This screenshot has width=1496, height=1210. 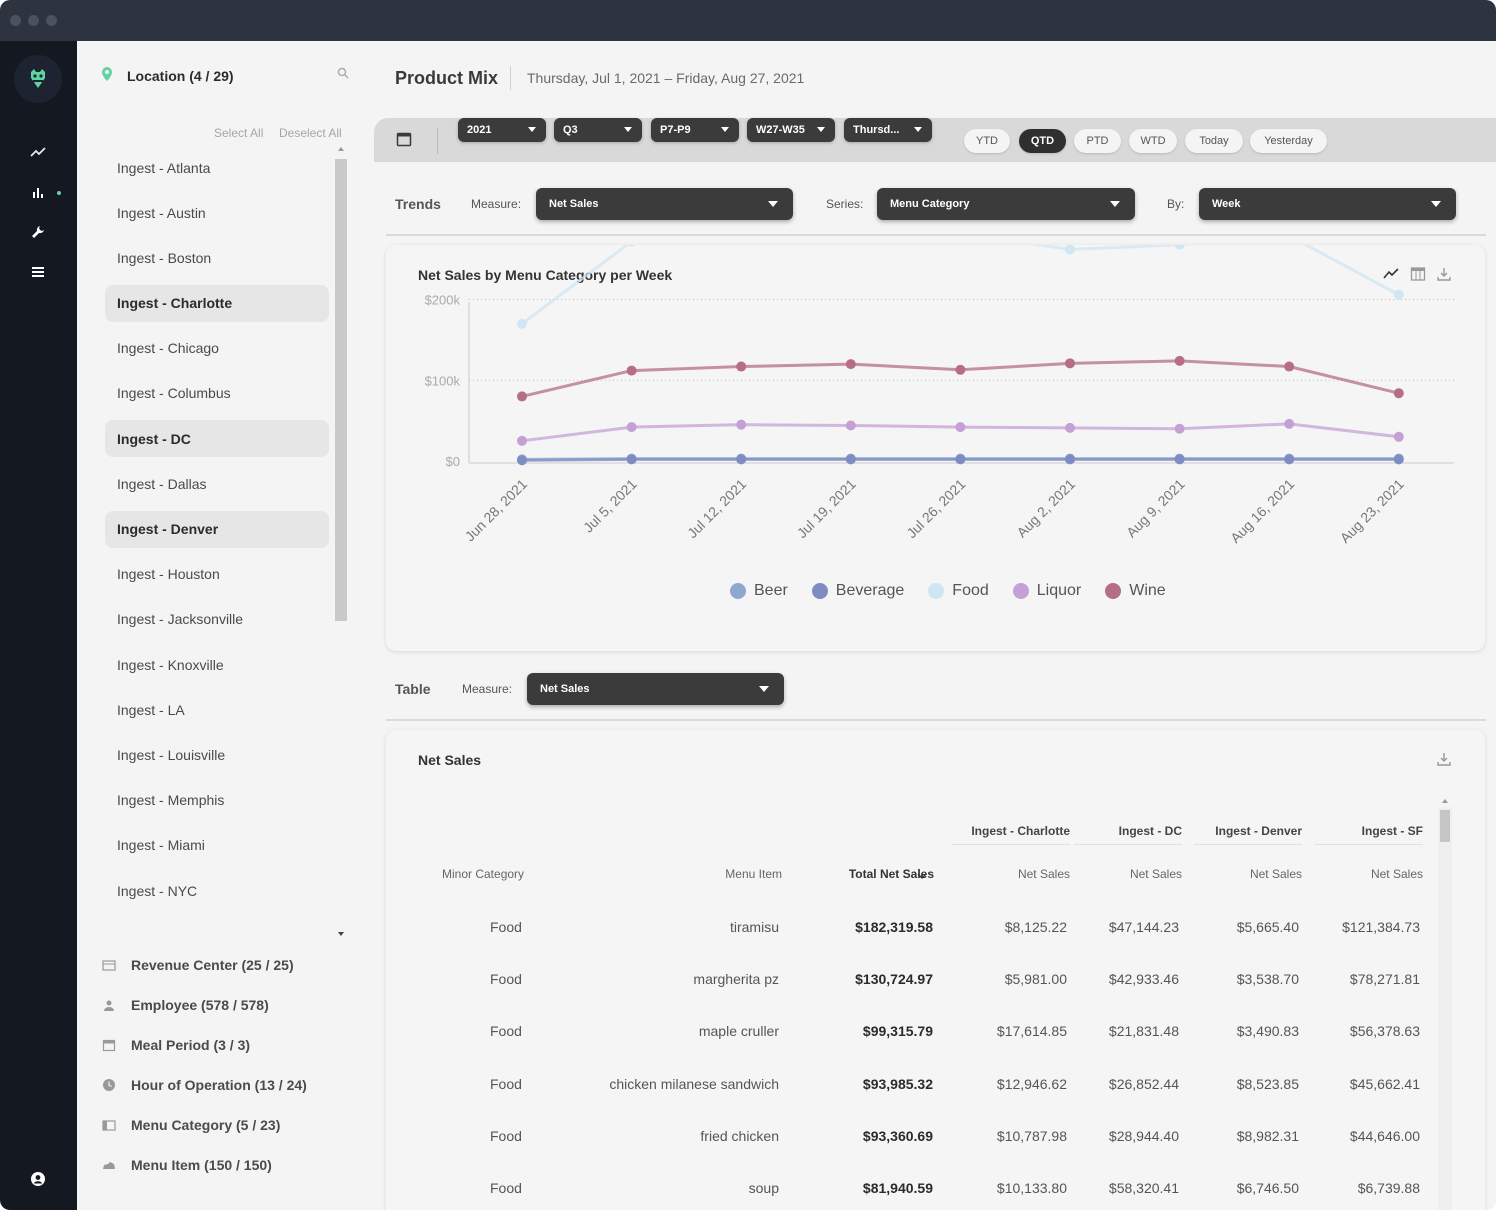 What do you see at coordinates (341, 149) in the screenshot?
I see `scroll-up-icon` at bounding box center [341, 149].